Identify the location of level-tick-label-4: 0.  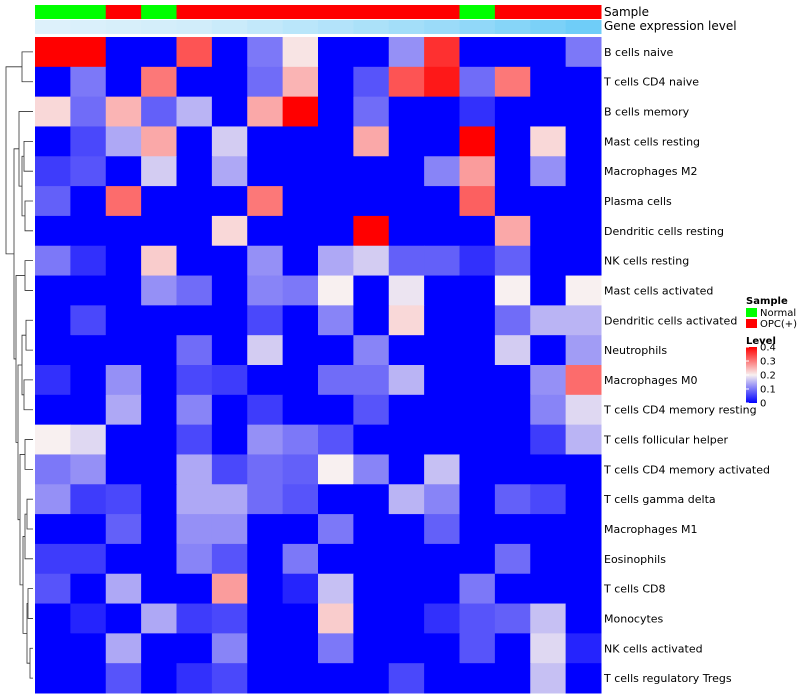
(763, 404).